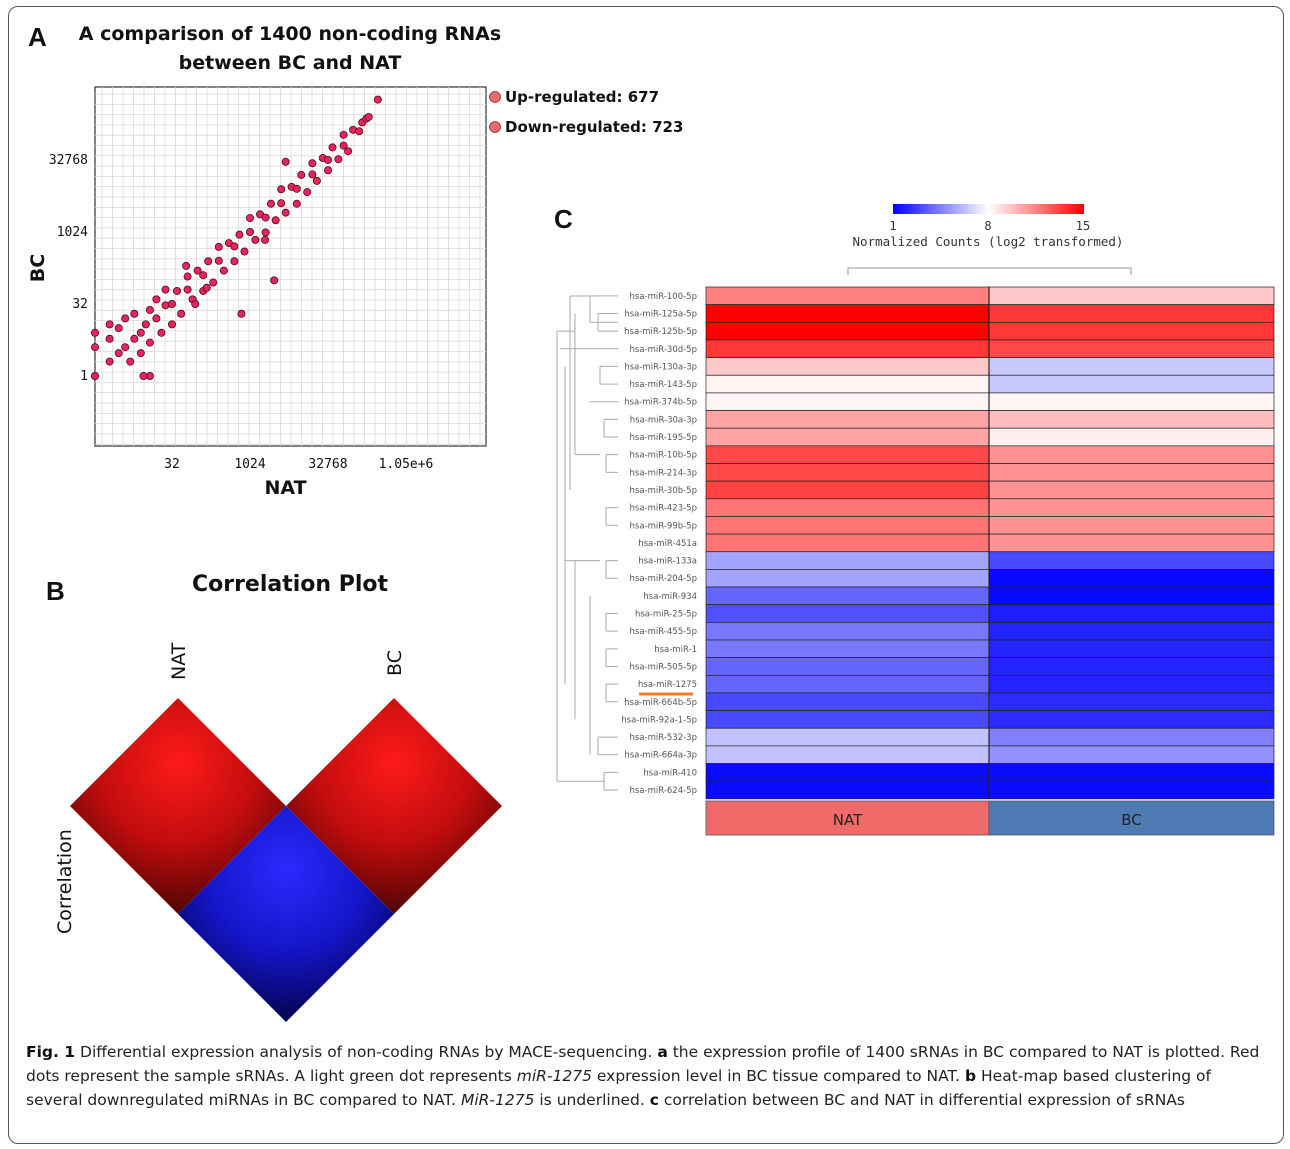 This screenshot has height=1149, width=1290. I want to click on scatter-title-line2: between BC and NAT, so click(290, 63).